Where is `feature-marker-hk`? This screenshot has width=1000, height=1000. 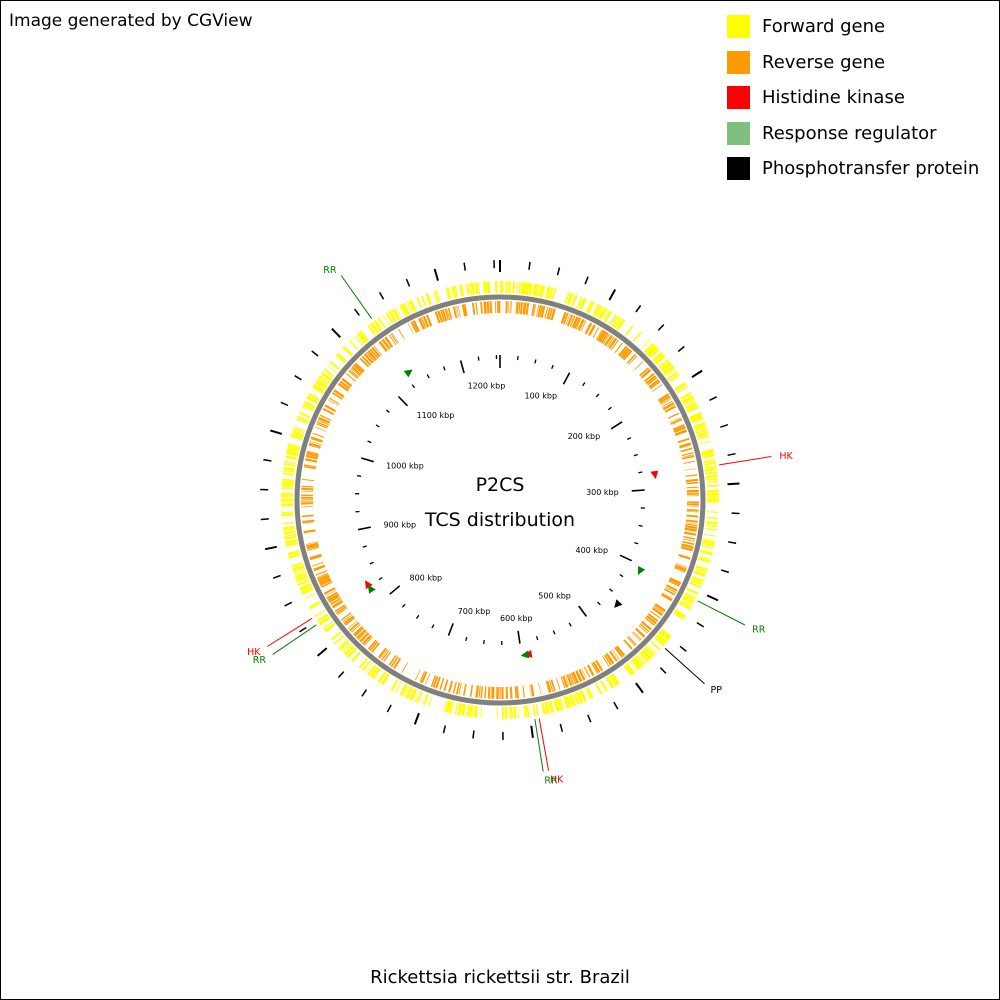 feature-marker-hk is located at coordinates (654, 475).